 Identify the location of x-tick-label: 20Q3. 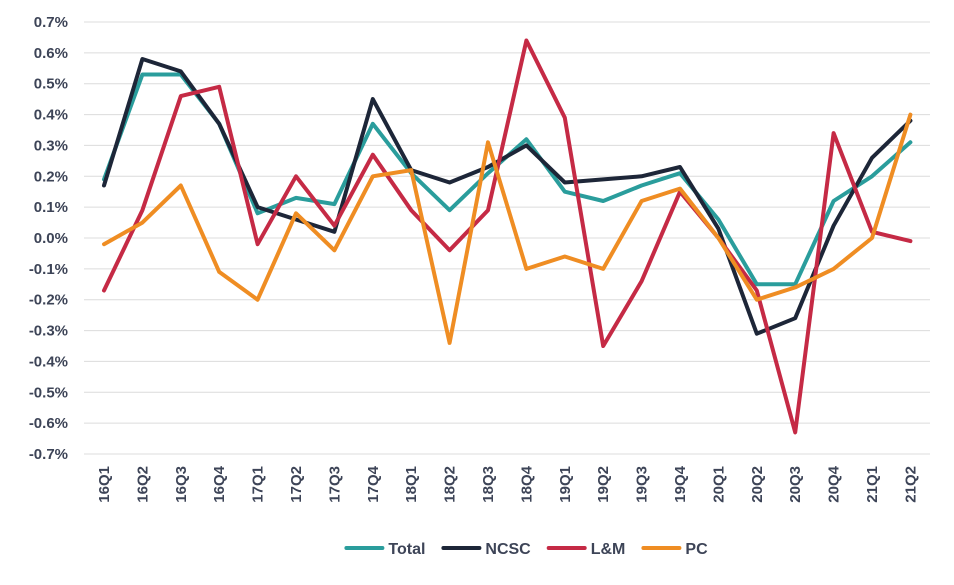
(795, 484).